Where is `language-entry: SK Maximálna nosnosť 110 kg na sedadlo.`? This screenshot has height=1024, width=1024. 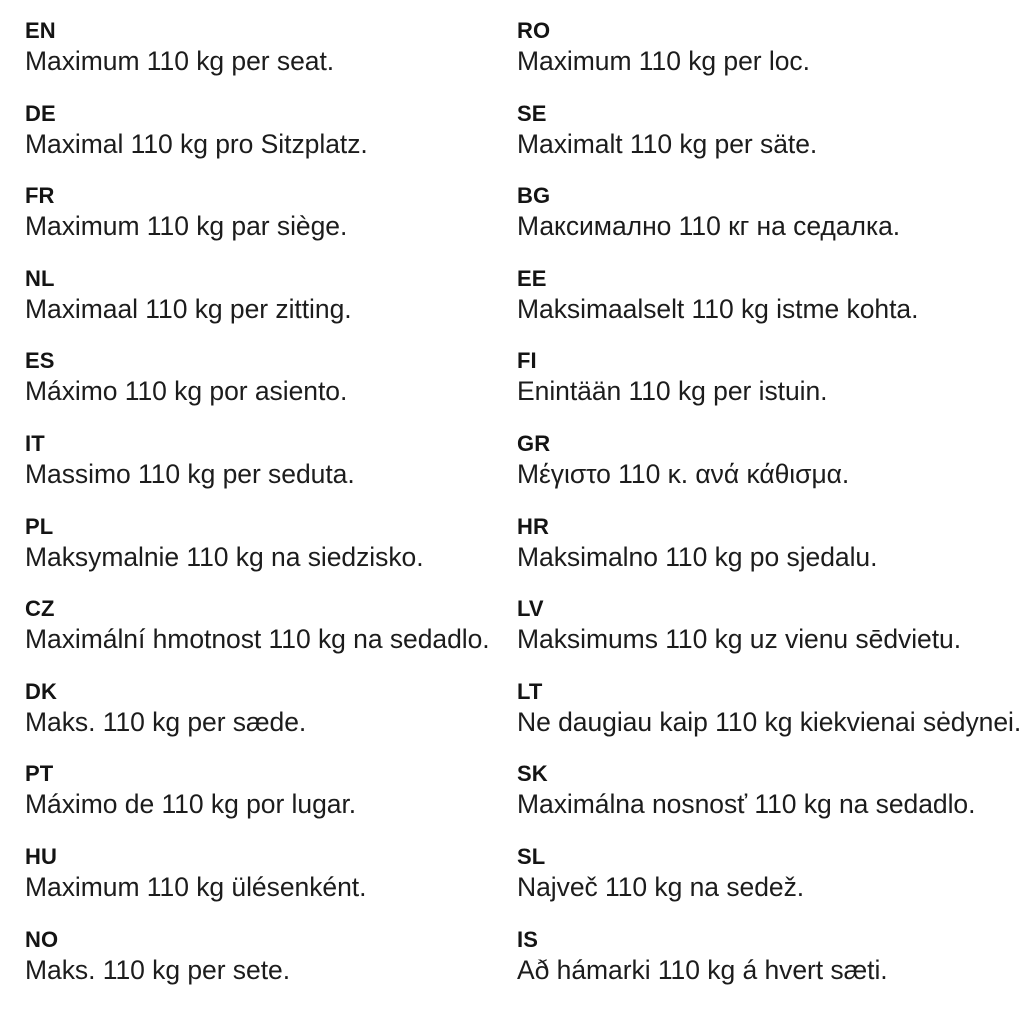
language-entry: SK Maximálna nosnosť 110 kg na sedadlo. is located at coordinates (770, 802).